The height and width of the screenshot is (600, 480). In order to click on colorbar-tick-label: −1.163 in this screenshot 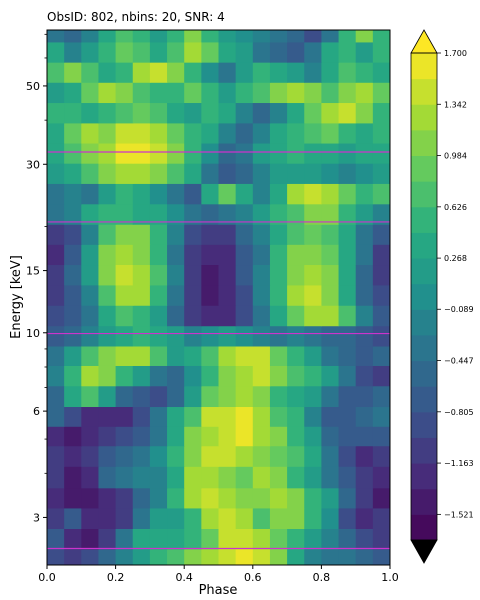, I will do `click(459, 463)`.